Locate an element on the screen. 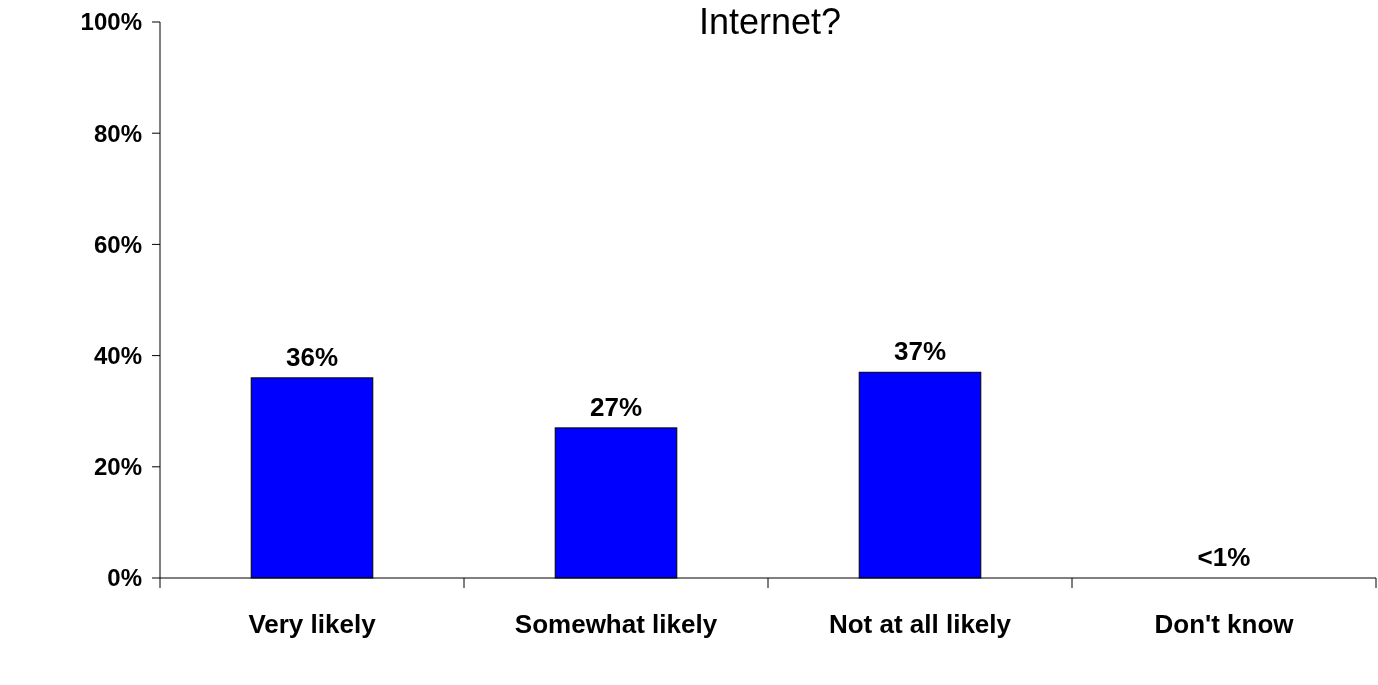 This screenshot has width=1378, height=685. data-label: 36% is located at coordinates (312, 356).